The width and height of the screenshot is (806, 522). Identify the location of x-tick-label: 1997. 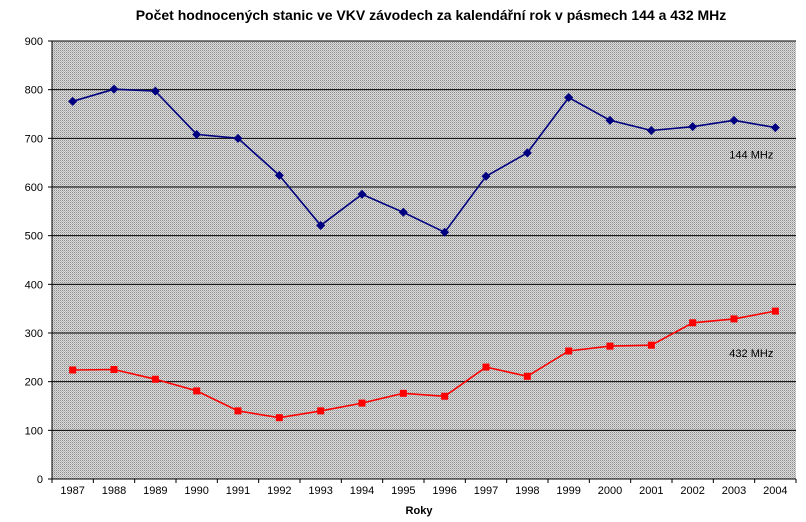
(486, 491).